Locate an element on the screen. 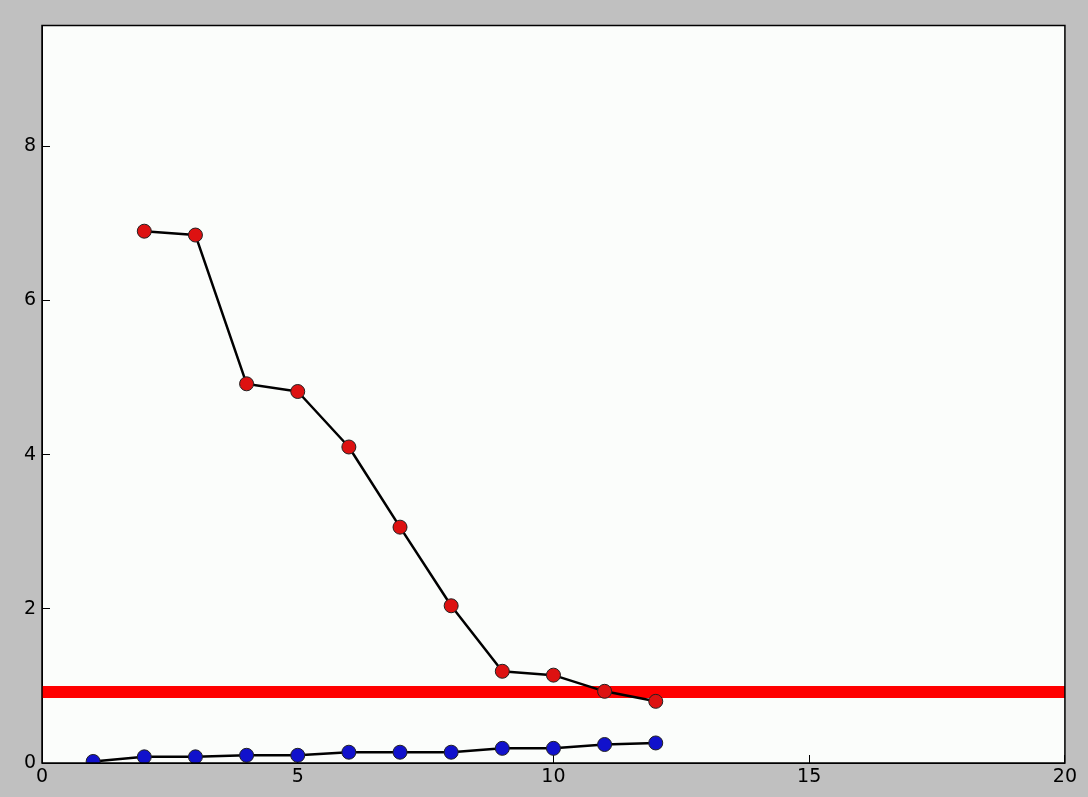 The width and height of the screenshot is (1088, 797). y-tick-label: 4 is located at coordinates (29, 452).